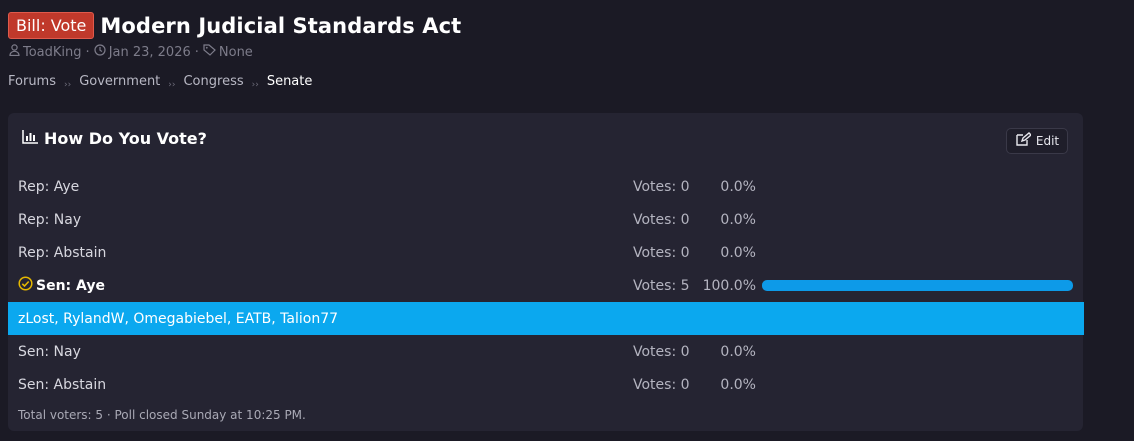  Describe the element at coordinates (545, 252) in the screenshot. I see `poll-option-rep-abstain: Rep: Abstain Votes: 0 0.0%` at that location.